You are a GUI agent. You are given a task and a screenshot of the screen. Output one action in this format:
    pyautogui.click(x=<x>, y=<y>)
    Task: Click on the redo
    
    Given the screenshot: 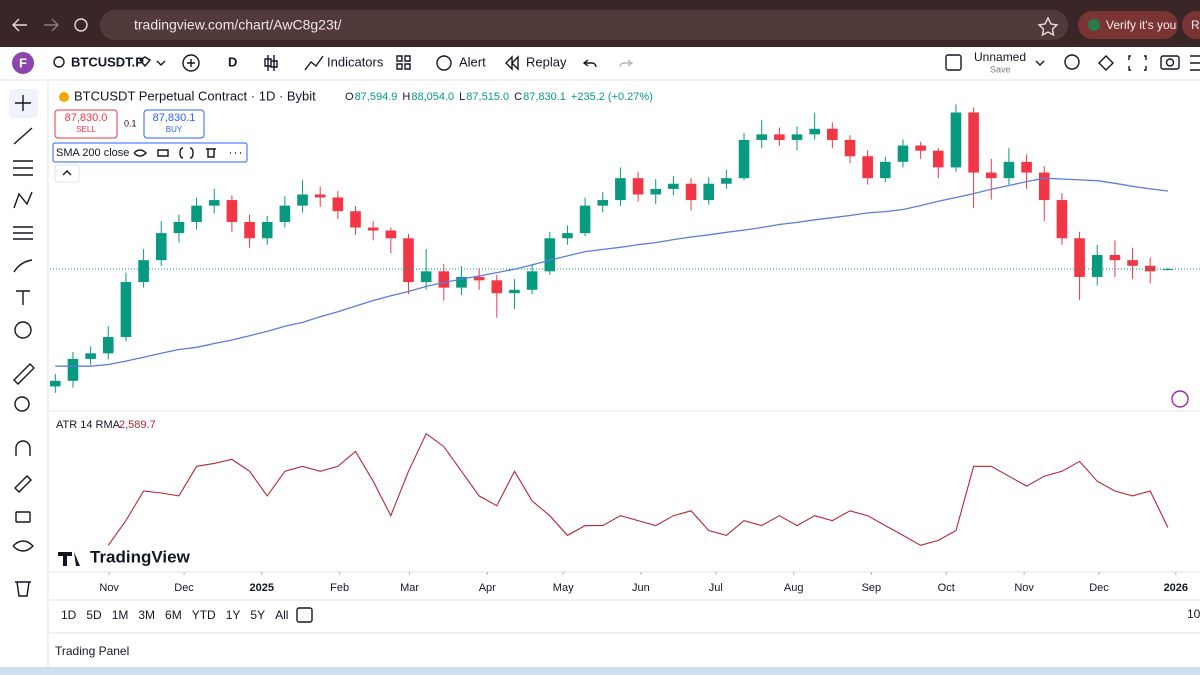 What is the action you would take?
    pyautogui.click(x=626, y=63)
    